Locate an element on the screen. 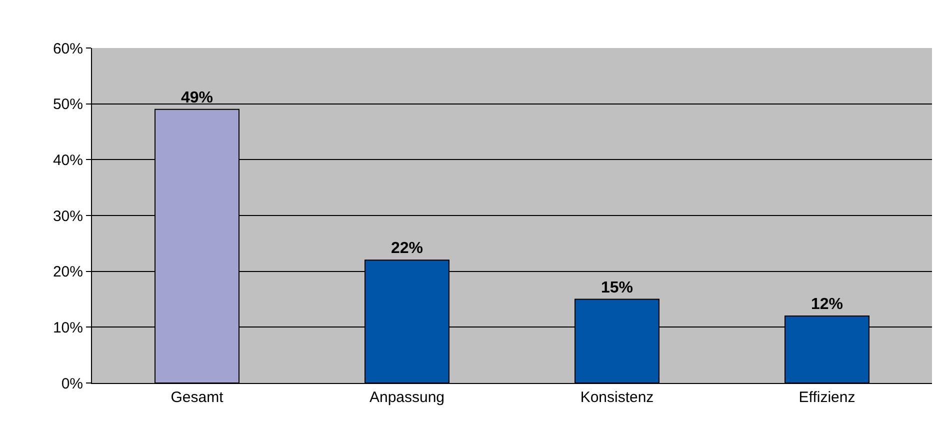 The height and width of the screenshot is (448, 946). y-tick-label: 50% is located at coordinates (67, 105).